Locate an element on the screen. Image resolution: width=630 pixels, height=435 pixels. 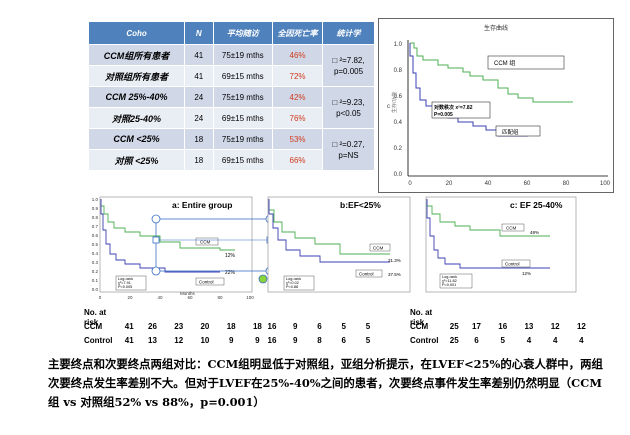
panel-b-ccm-line is located at coordinates (329, 227).